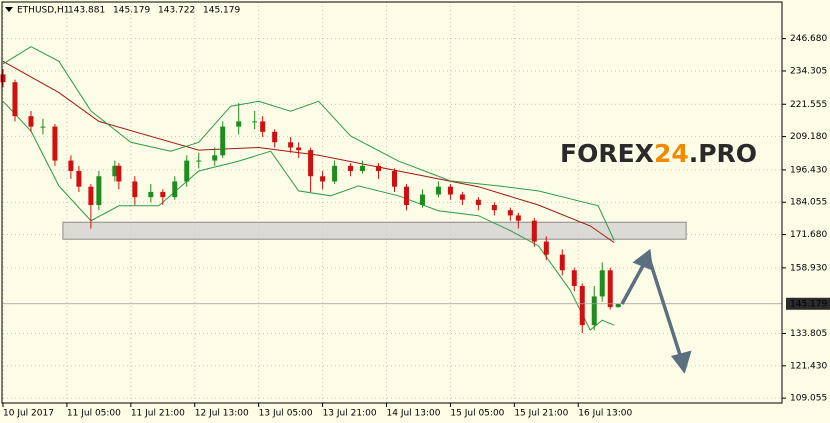 Image resolution: width=830 pixels, height=423 pixels. Describe the element at coordinates (808, 235) in the screenshot. I see `y-tick-label: 171.680` at that location.